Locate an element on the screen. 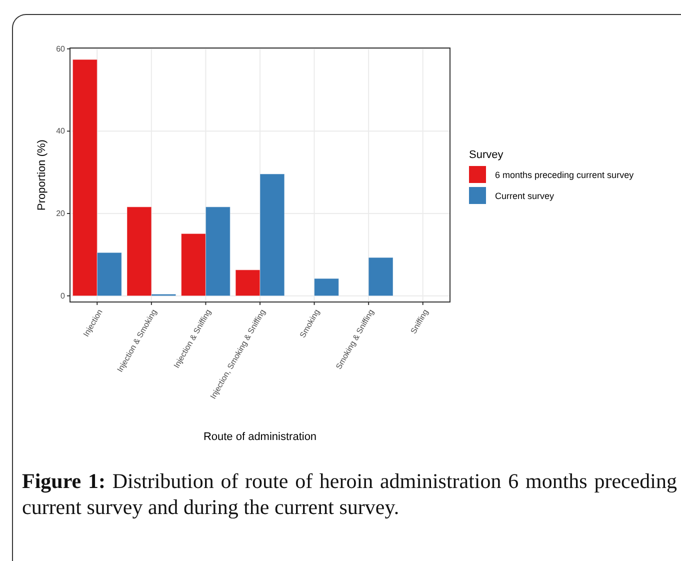  x-axis-title: Route of administration is located at coordinates (260, 437).